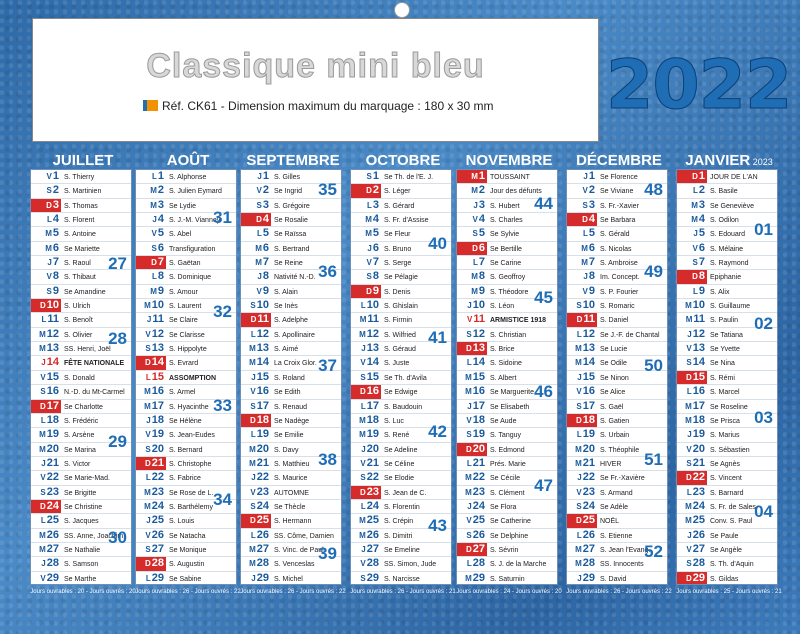 This screenshot has height=634, width=800. What do you see at coordinates (437, 525) in the screenshot?
I see `week-number: 43` at bounding box center [437, 525].